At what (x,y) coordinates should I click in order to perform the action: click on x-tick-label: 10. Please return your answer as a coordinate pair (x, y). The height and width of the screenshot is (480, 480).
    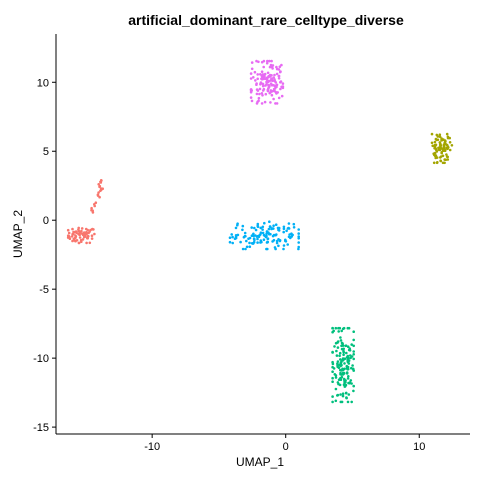
    Looking at the image, I should click on (419, 447).